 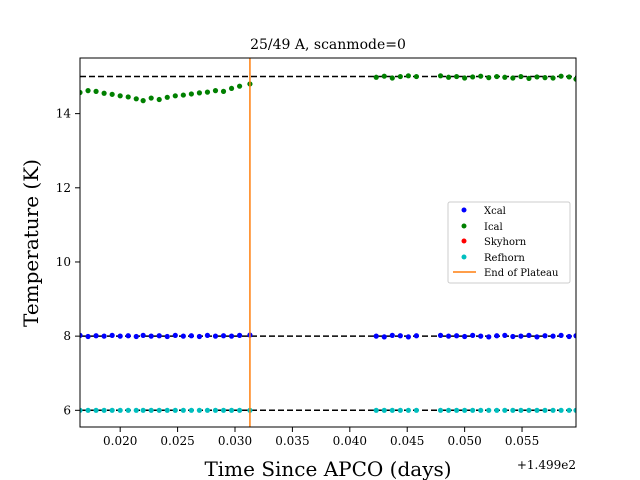 What do you see at coordinates (235, 441) in the screenshot?
I see `x-tick-label-2: 0.030` at bounding box center [235, 441].